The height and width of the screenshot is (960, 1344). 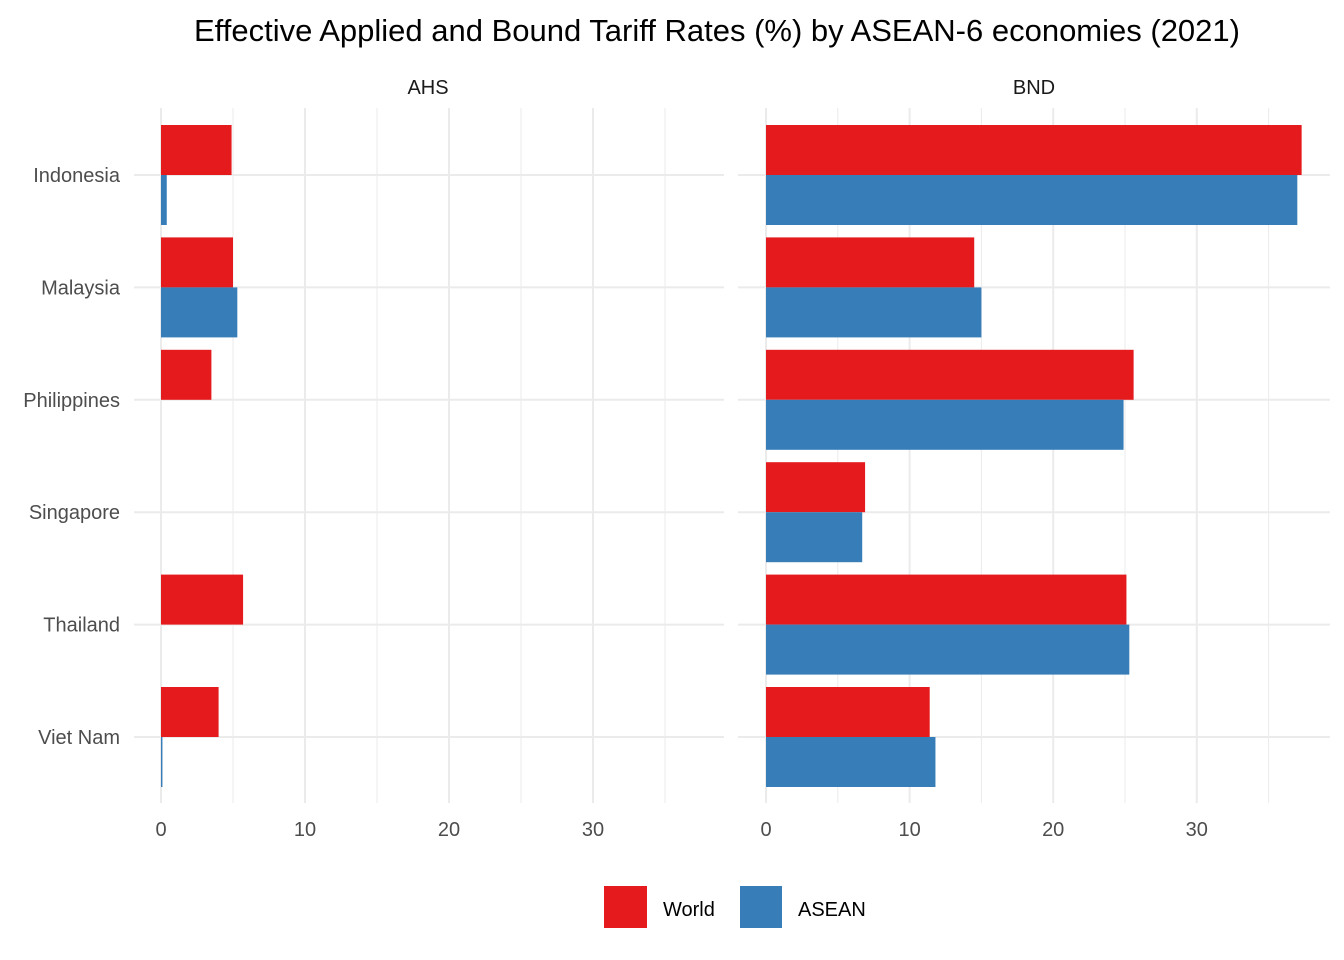 What do you see at coordinates (197, 262) in the screenshot?
I see `bar-ahs-malaysia-world` at bounding box center [197, 262].